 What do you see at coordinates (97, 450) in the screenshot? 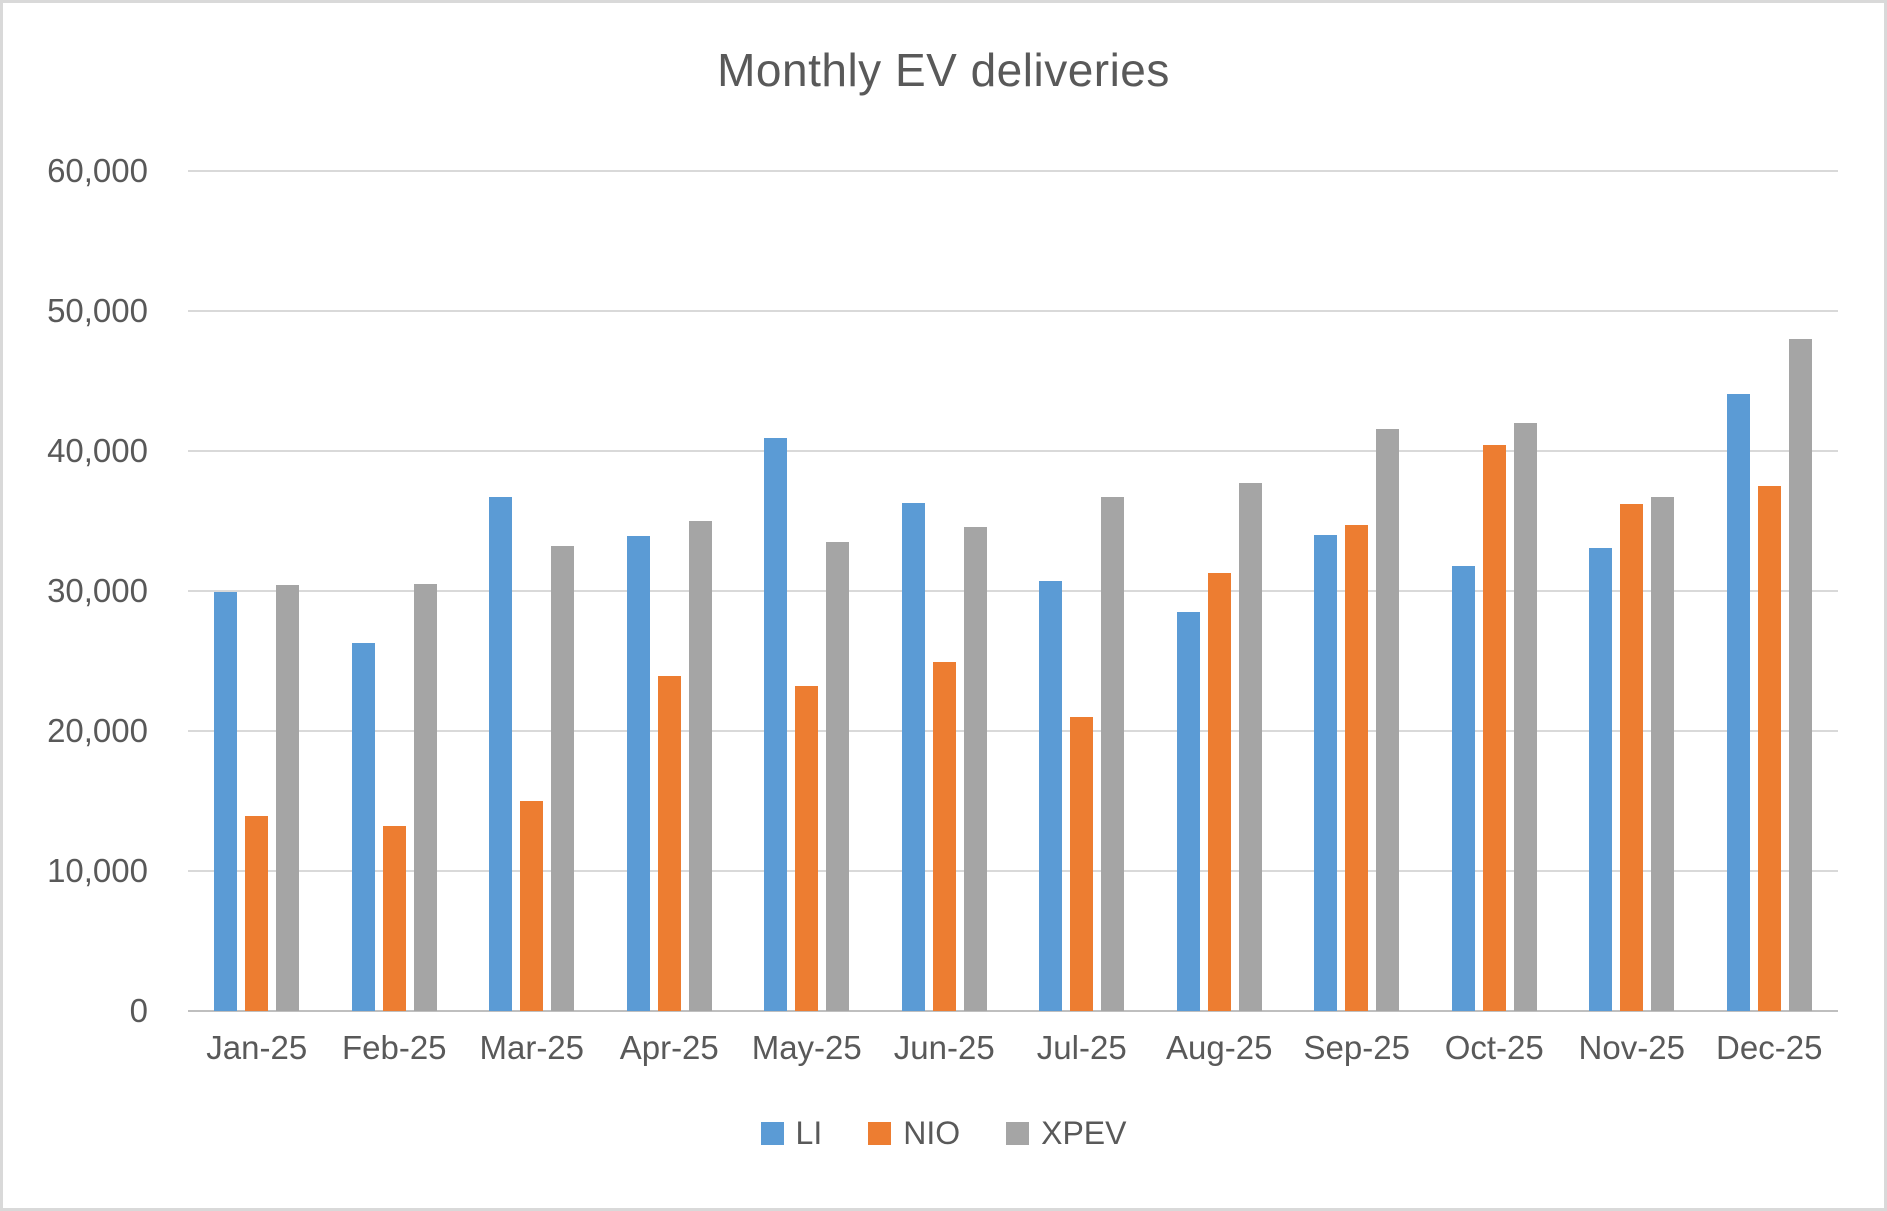
I see `y-tick-label: 40,000` at bounding box center [97, 450].